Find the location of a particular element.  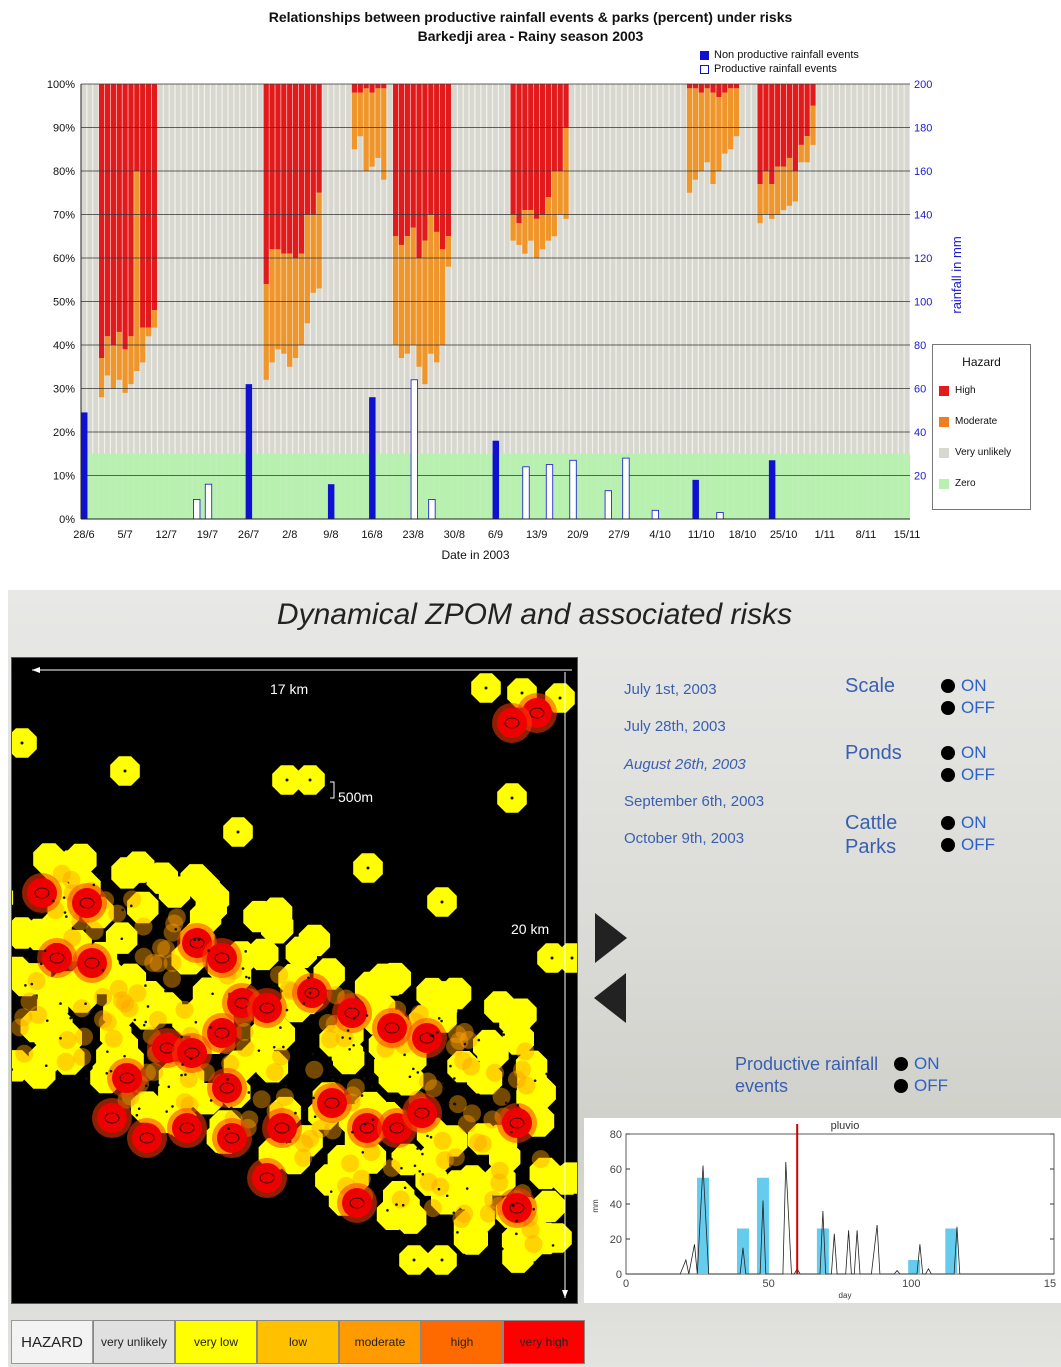

ponds-on-option: ON is located at coordinates (964, 753).